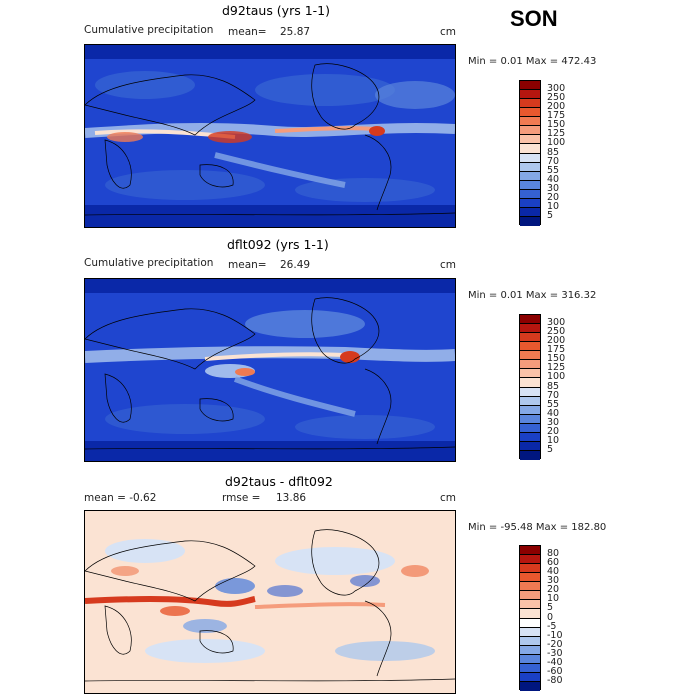 This screenshot has width=700, height=700. I want to click on panel-2-units: cm, so click(448, 265).